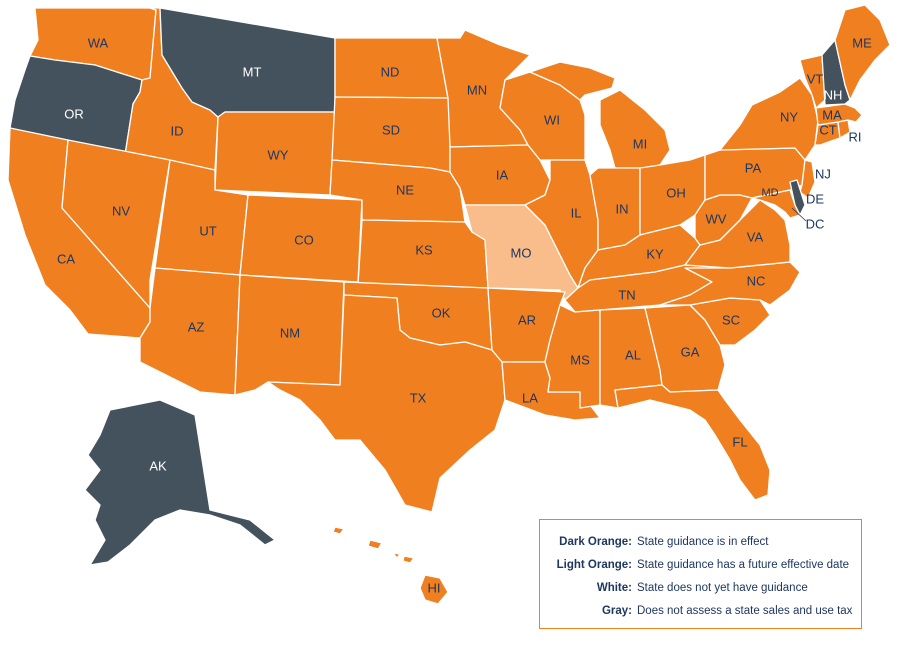  I want to click on label-sd: SD, so click(391, 129).